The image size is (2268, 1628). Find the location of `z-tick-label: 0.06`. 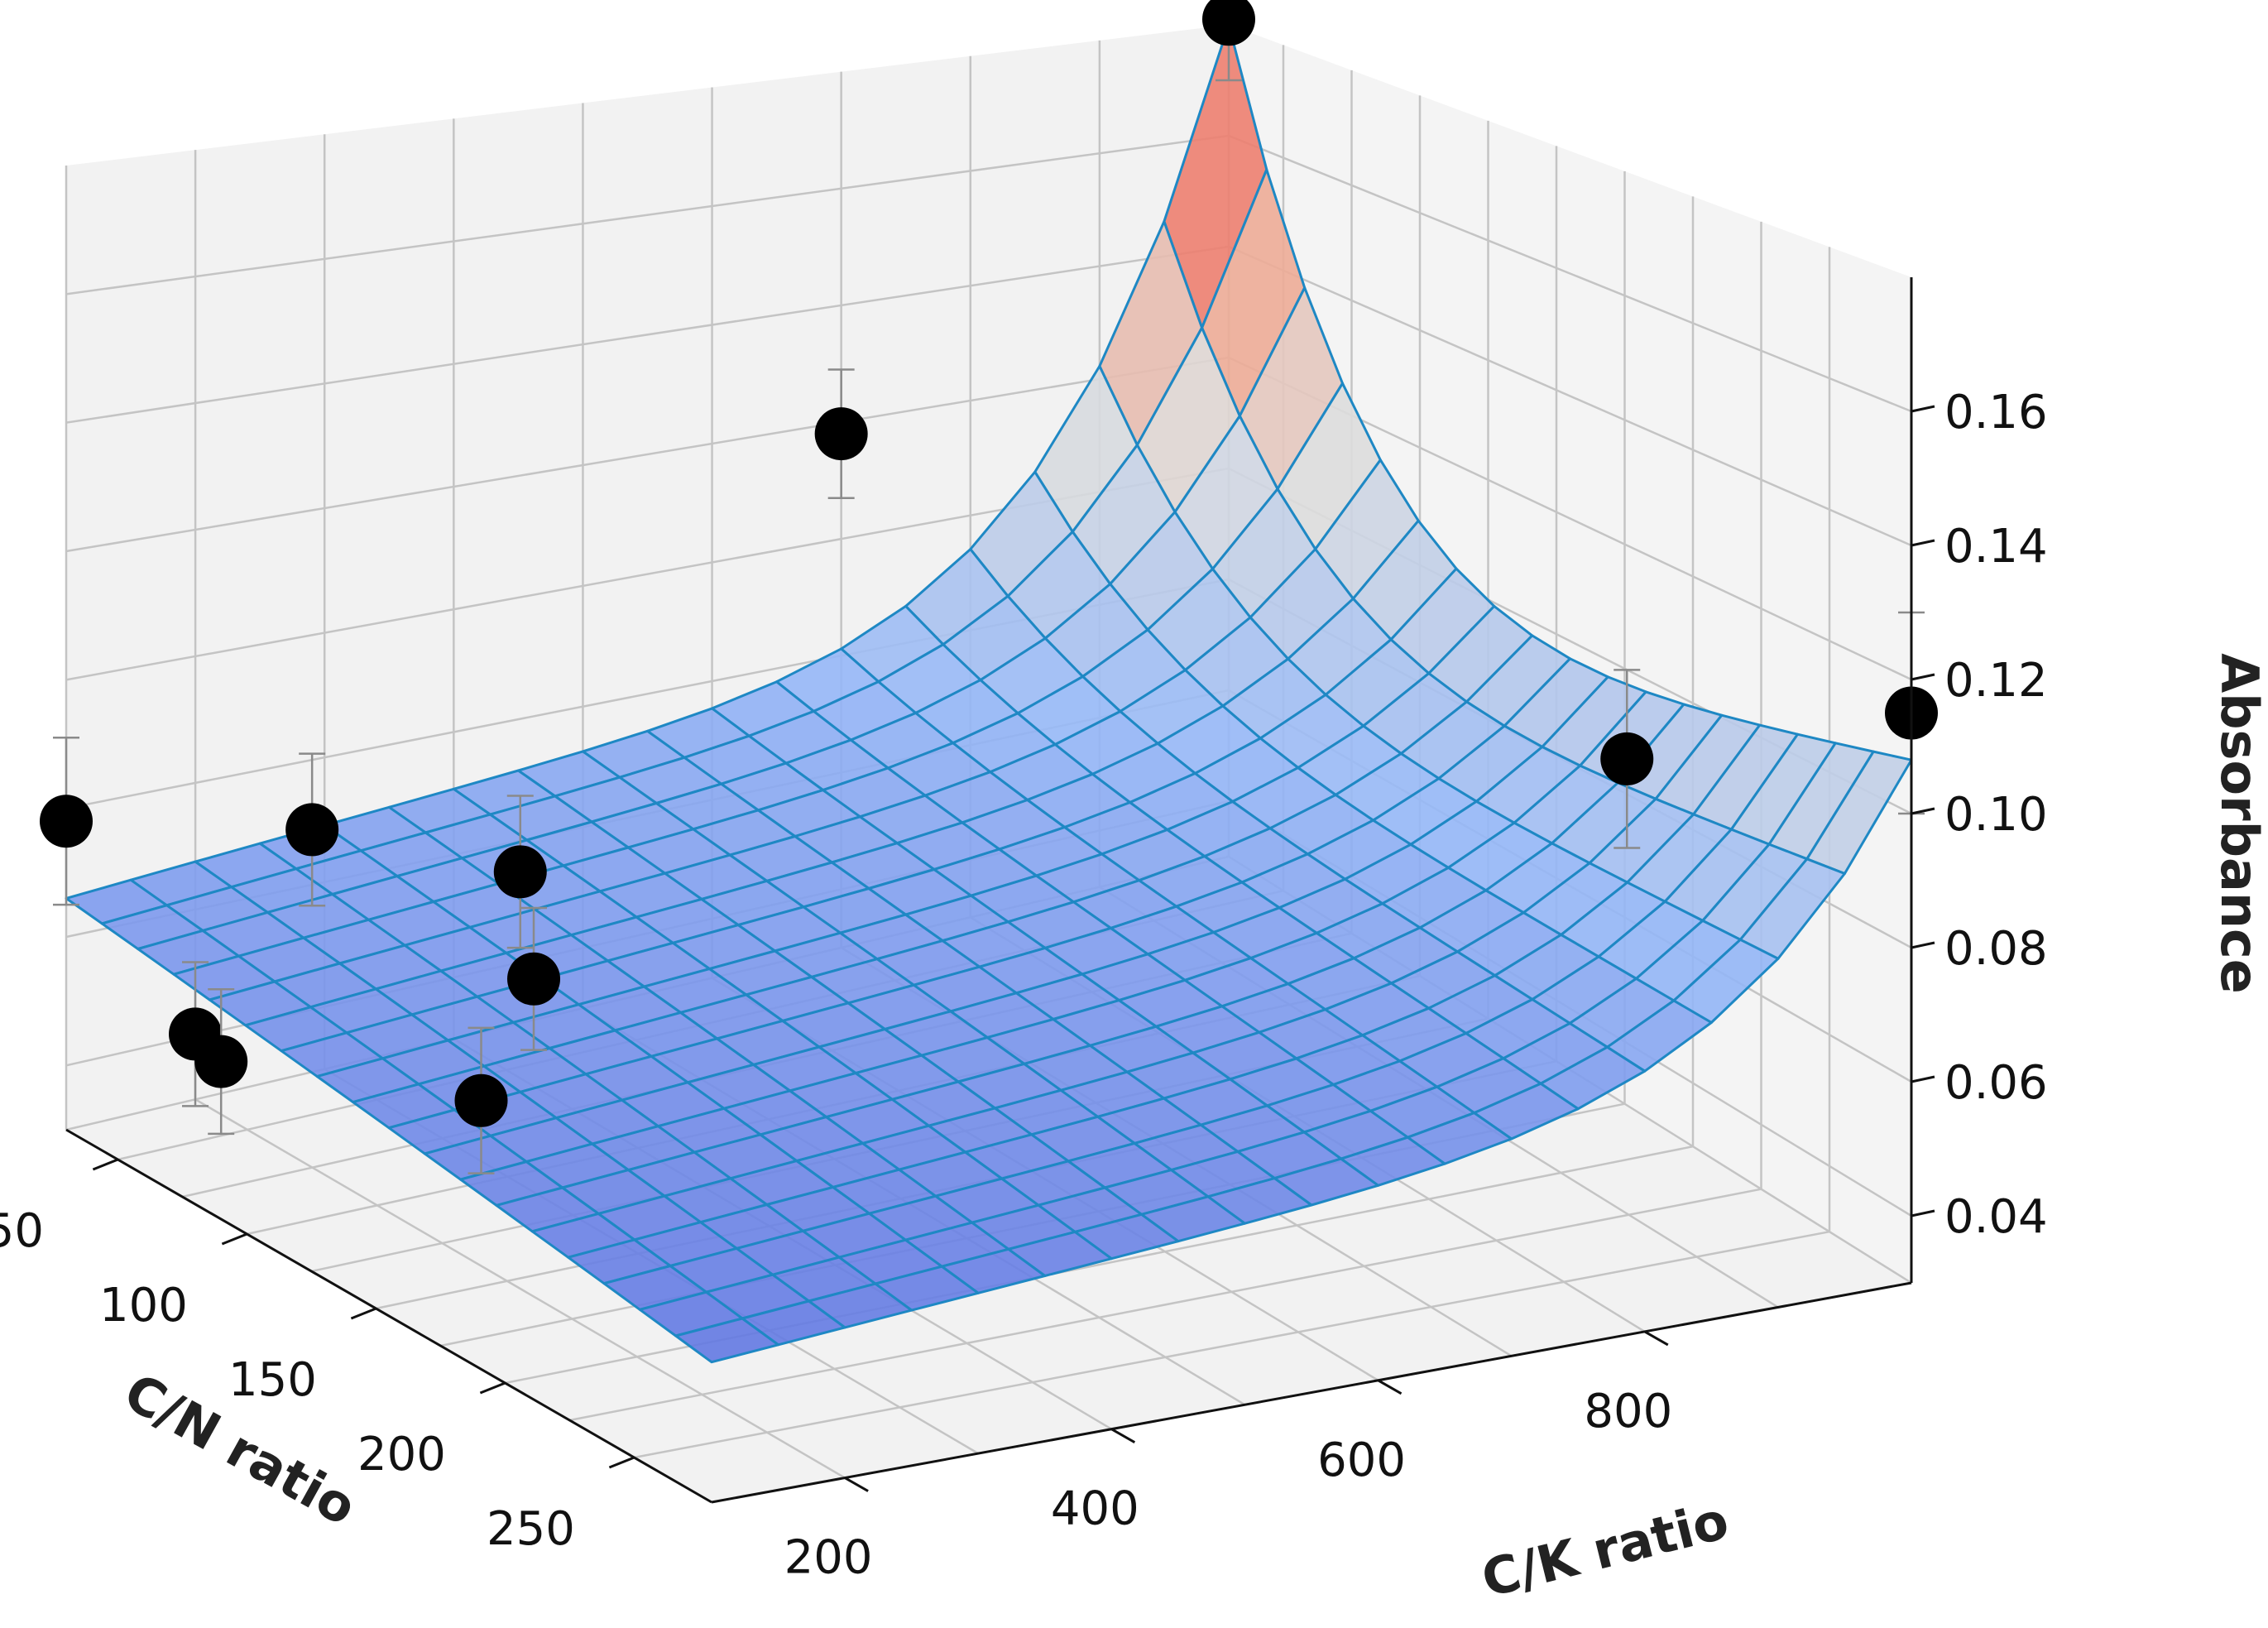

z-tick-label: 0.06 is located at coordinates (1996, 1083).